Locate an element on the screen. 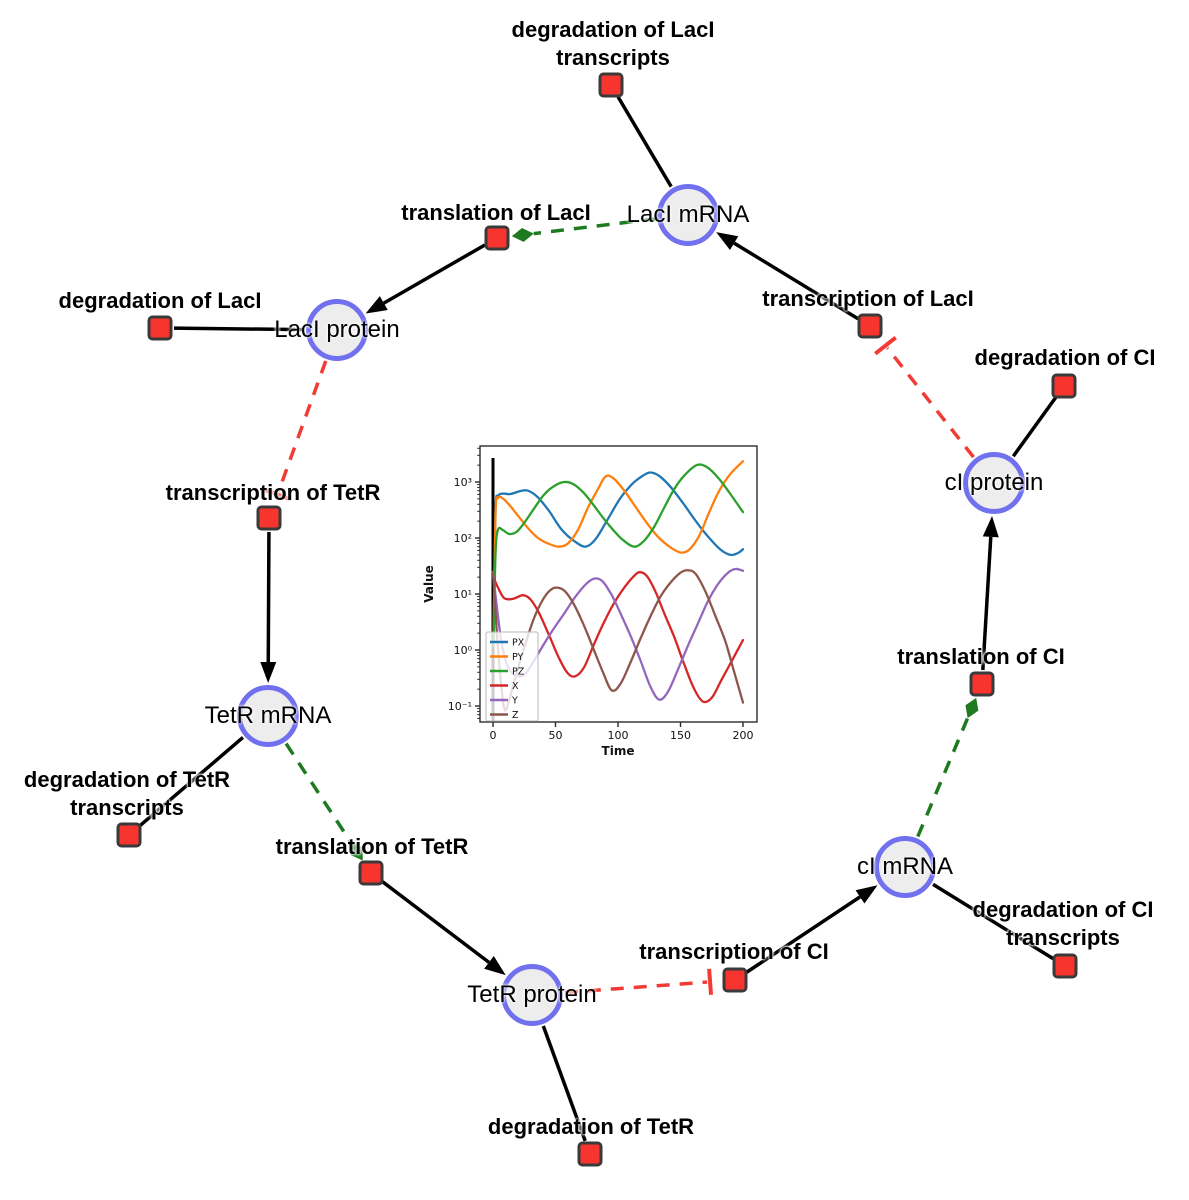  species-node-TetR_protein is located at coordinates (532, 995).